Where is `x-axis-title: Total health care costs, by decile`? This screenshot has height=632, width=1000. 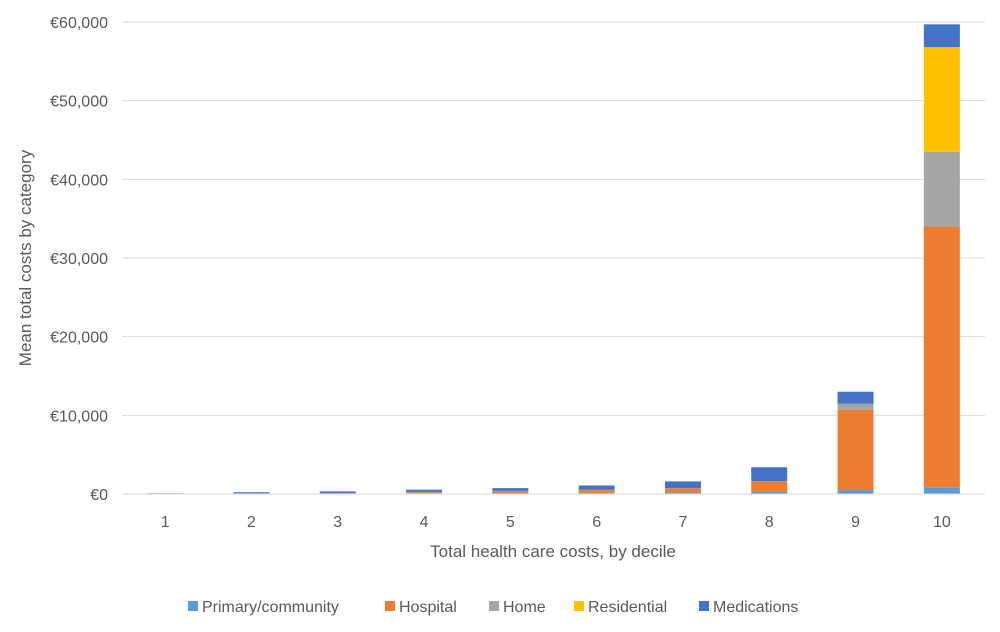 x-axis-title: Total health care costs, by decile is located at coordinates (553, 551).